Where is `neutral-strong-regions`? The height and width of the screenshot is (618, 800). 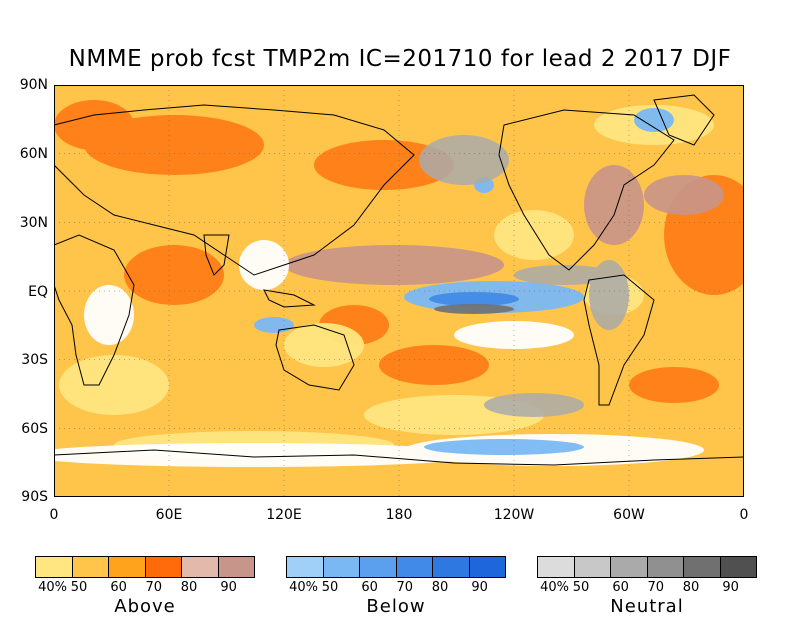 neutral-strong-regions is located at coordinates (474, 309).